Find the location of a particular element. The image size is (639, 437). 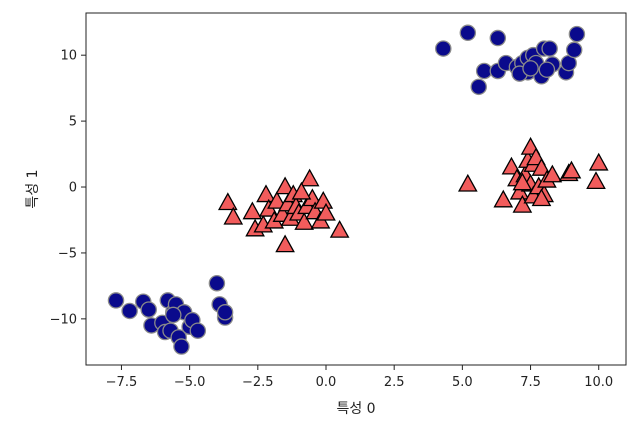

x-axis-label: 특성 0 is located at coordinates (355, 409).